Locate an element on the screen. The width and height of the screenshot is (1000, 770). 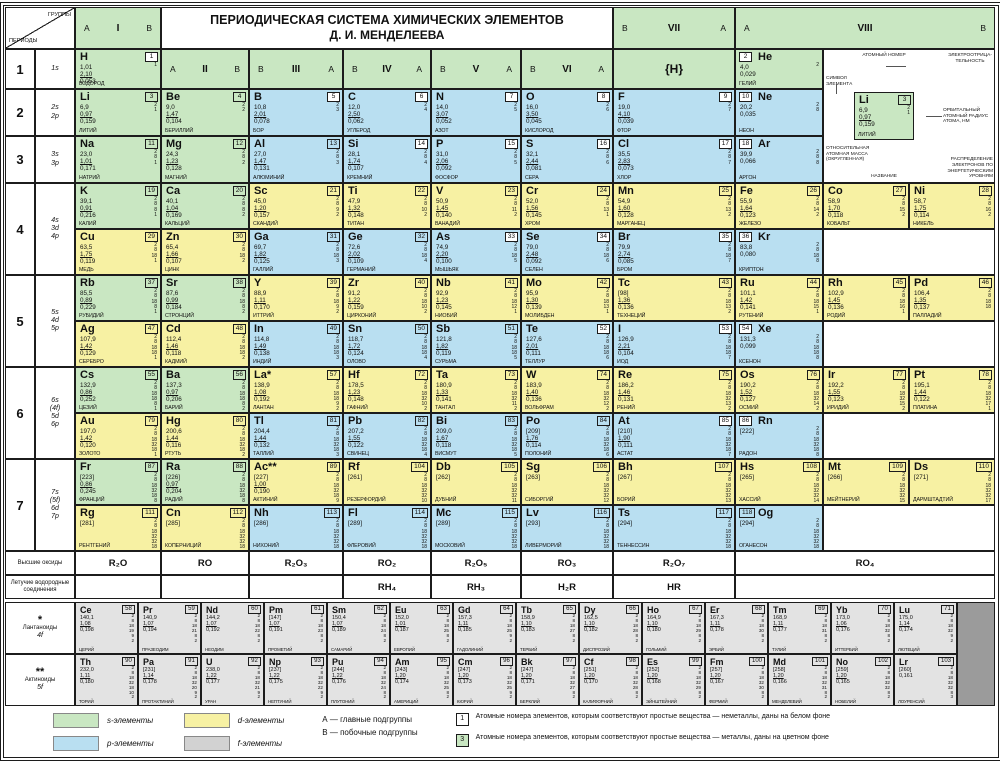
atomic-mass: [259] is located at coordinates (842, 670).